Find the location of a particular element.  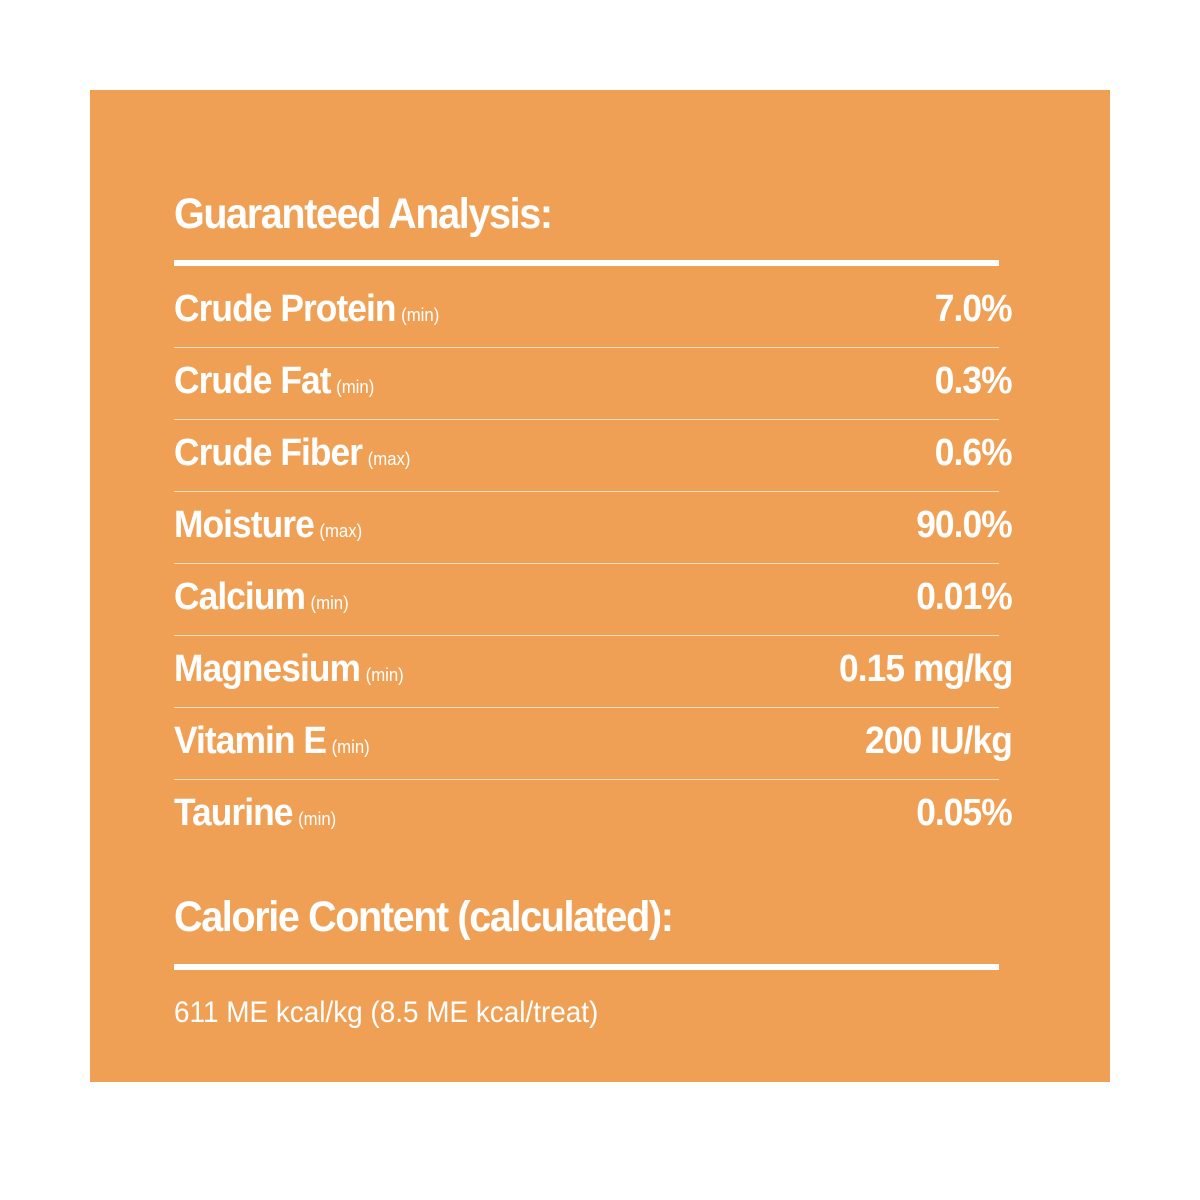

nutrient-name: Calcium is located at coordinates (240, 597).